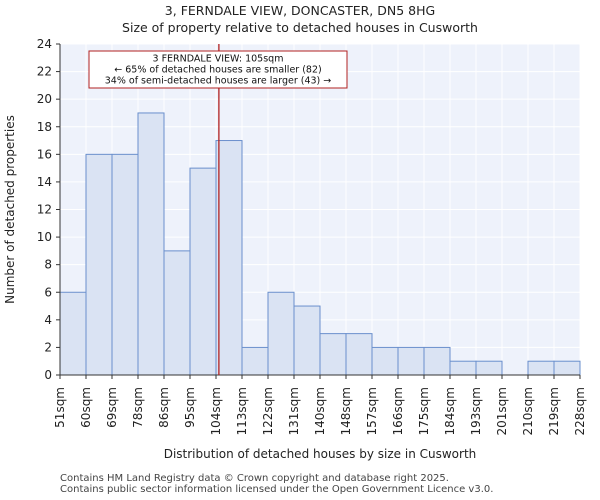 The image size is (600, 500). What do you see at coordinates (48, 320) in the screenshot?
I see `y-tick-label: 4` at bounding box center [48, 320].